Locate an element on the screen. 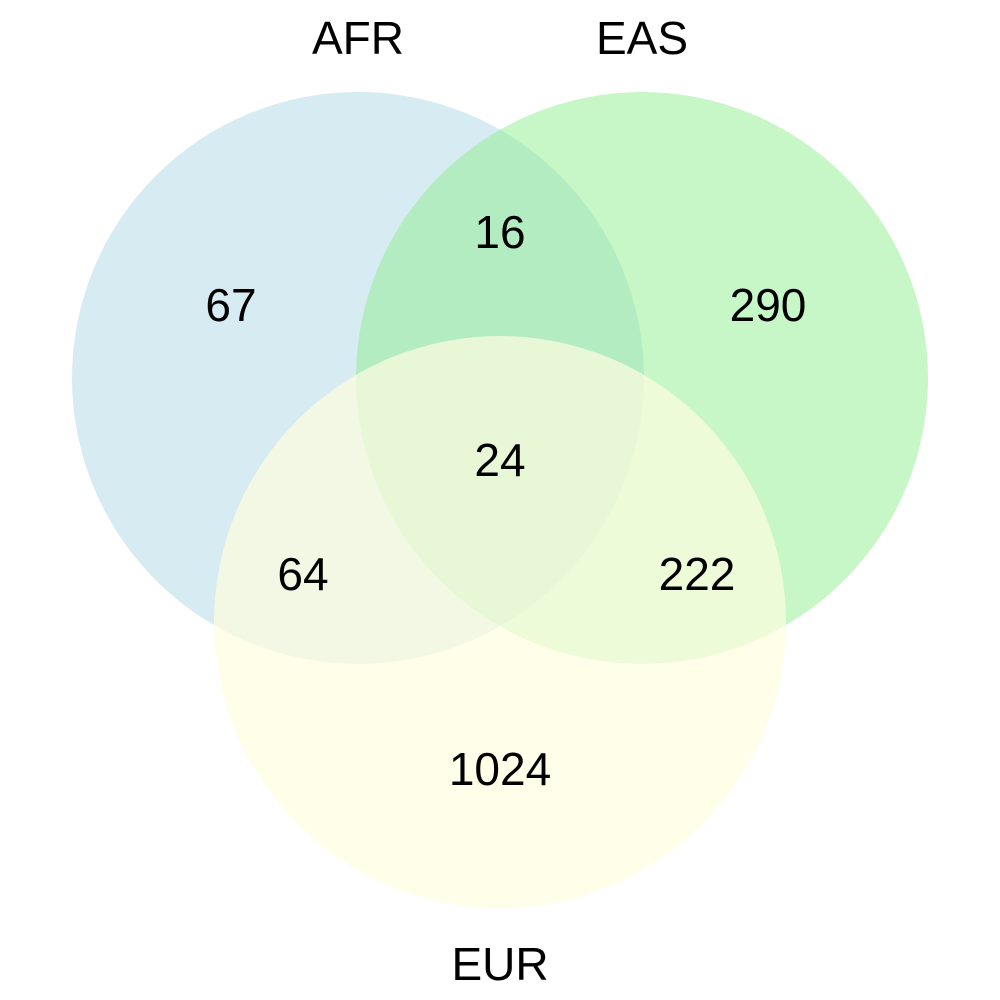  all-sets-count: 24 is located at coordinates (499, 460).